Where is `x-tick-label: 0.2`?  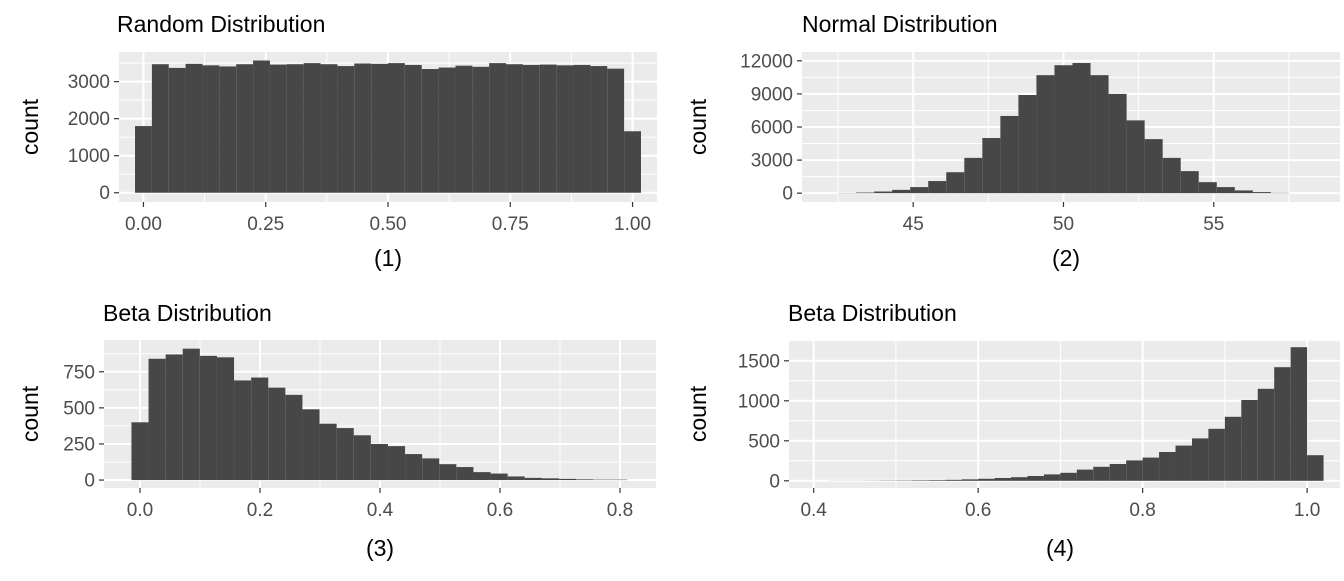 x-tick-label: 0.2 is located at coordinates (260, 510).